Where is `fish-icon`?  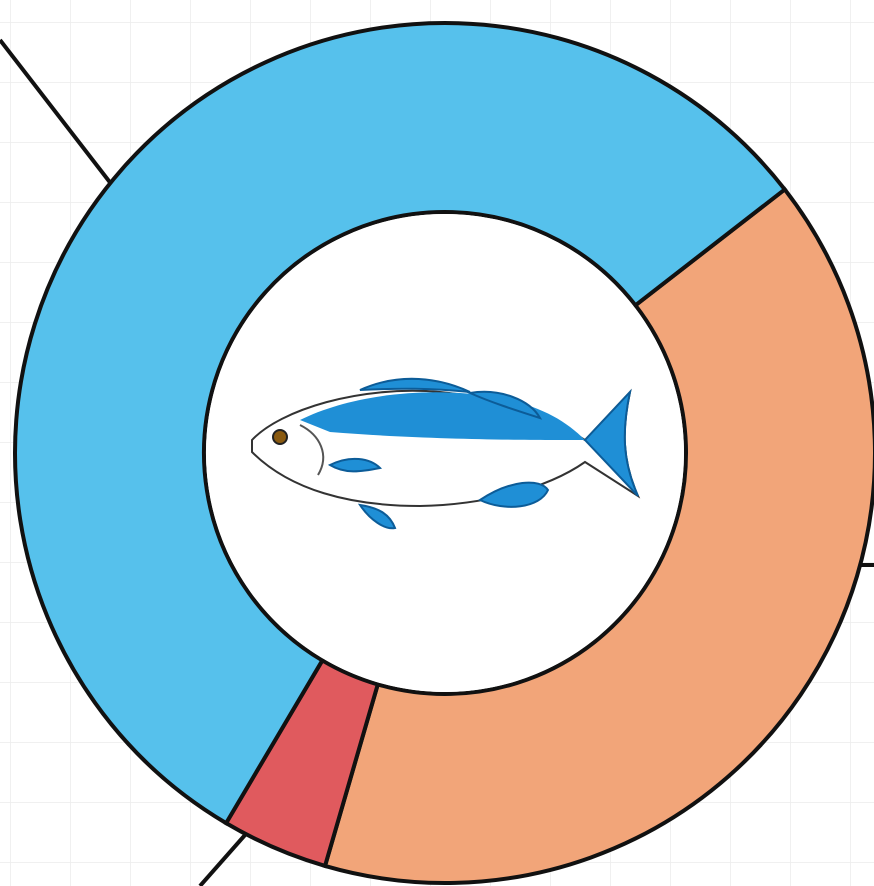 fish-icon is located at coordinates (446, 453).